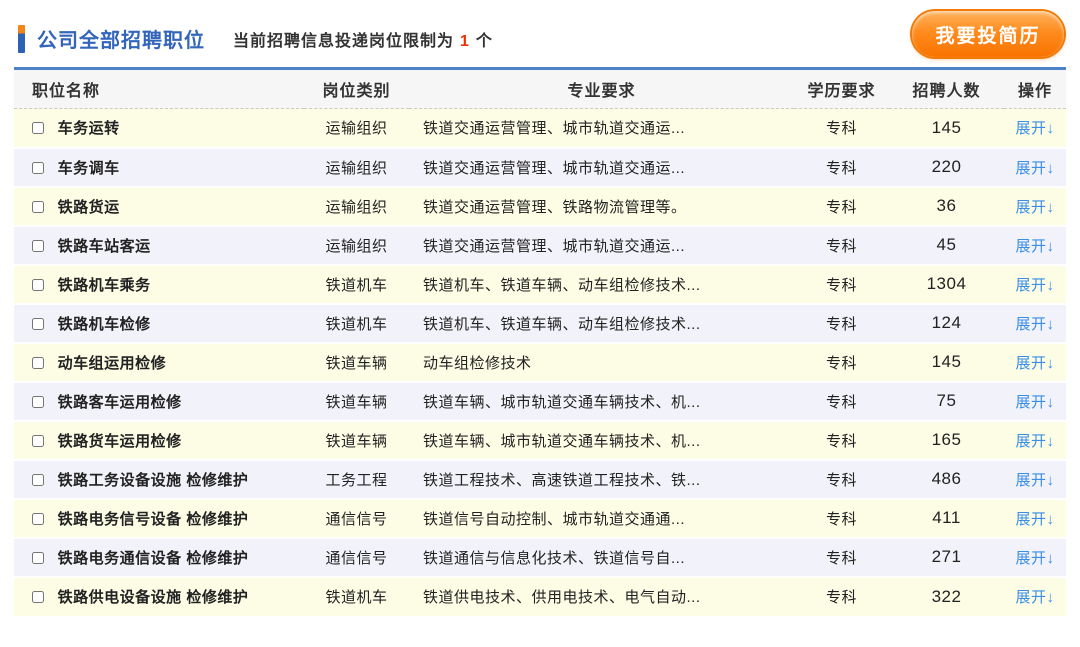 This screenshot has width=1080, height=647. I want to click on submit-resume-button: 我要投简历, so click(988, 34).